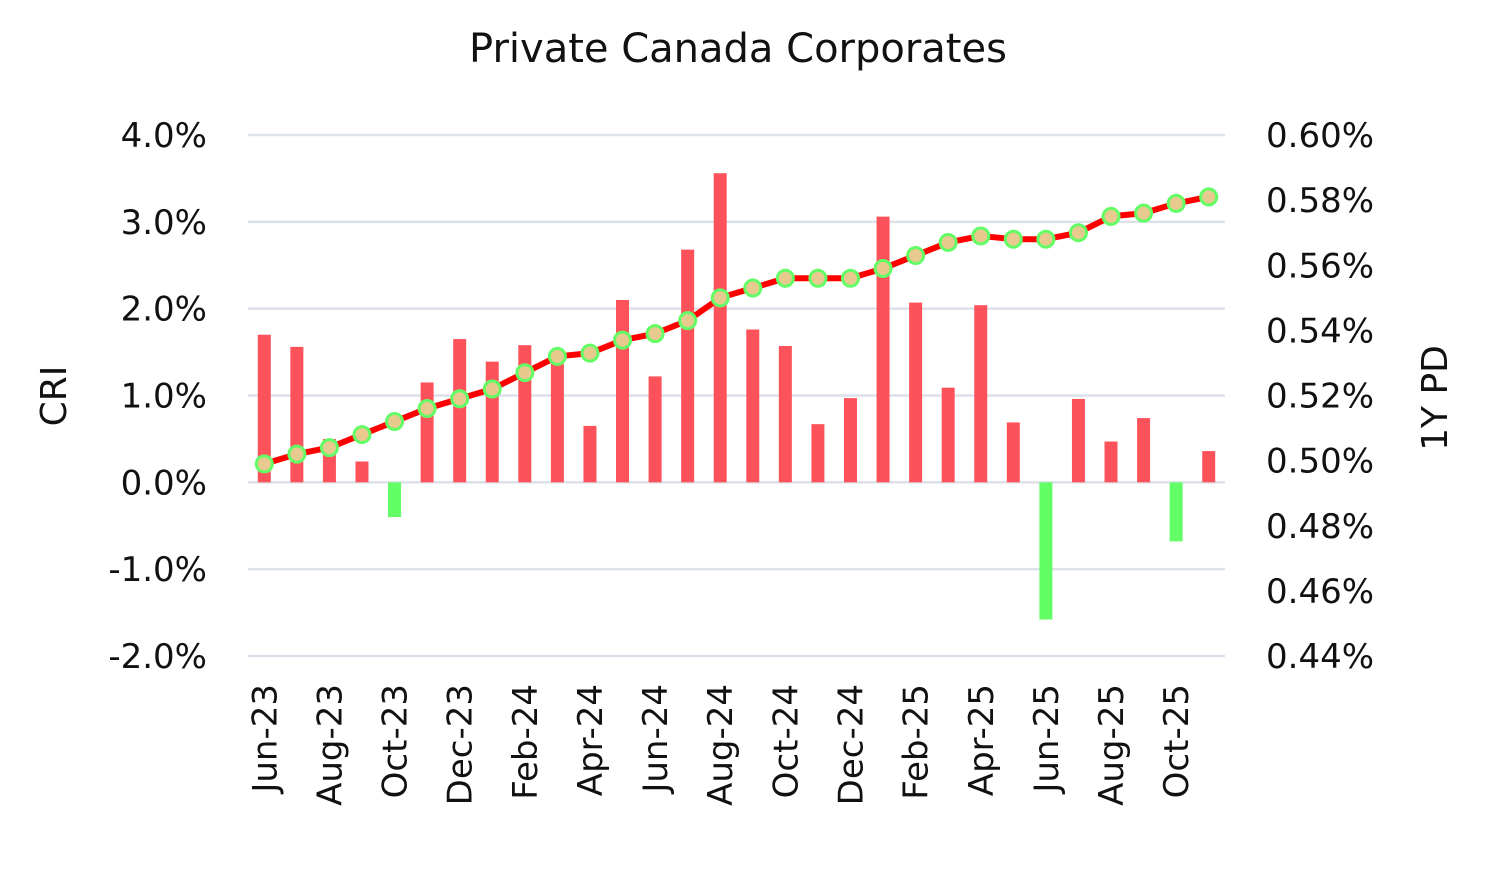 This screenshot has width=1485, height=875. I want to click on y-tick-label: 3.0%, so click(164, 223).